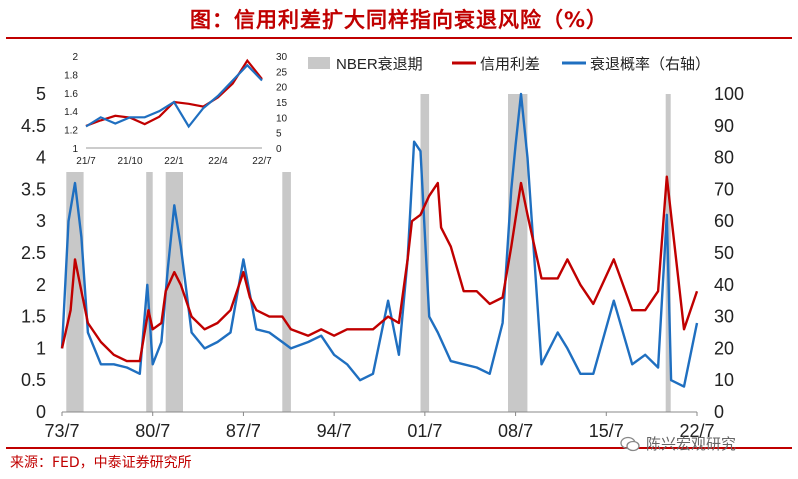 This screenshot has height=479, width=798. I want to click on legend-label-nber: NBER衰退期, so click(379, 64).